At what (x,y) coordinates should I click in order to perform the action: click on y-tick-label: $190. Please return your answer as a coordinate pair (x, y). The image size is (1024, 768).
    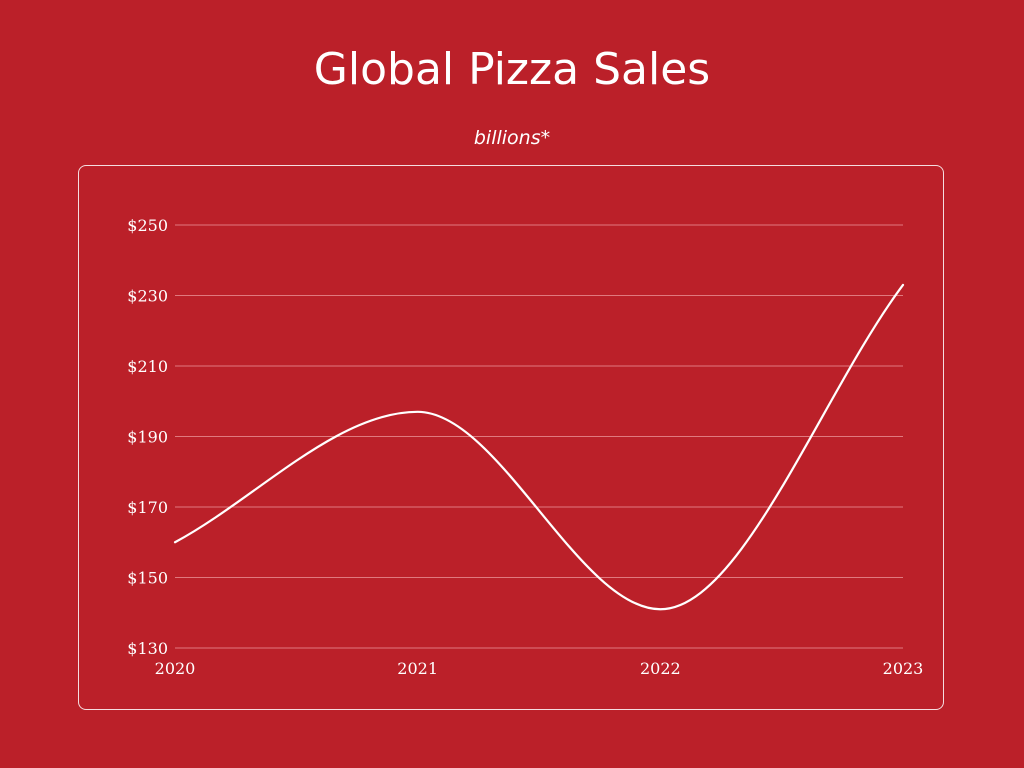
    Looking at the image, I should click on (147, 437).